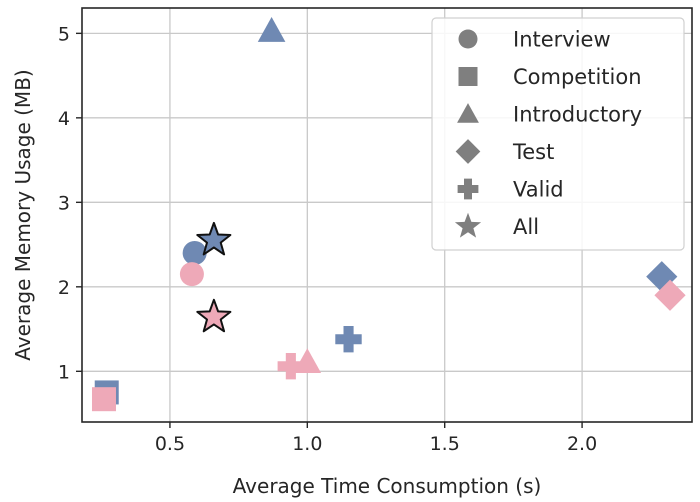  Describe the element at coordinates (307, 444) in the screenshot. I see `x-tick-label: 1.0` at that location.